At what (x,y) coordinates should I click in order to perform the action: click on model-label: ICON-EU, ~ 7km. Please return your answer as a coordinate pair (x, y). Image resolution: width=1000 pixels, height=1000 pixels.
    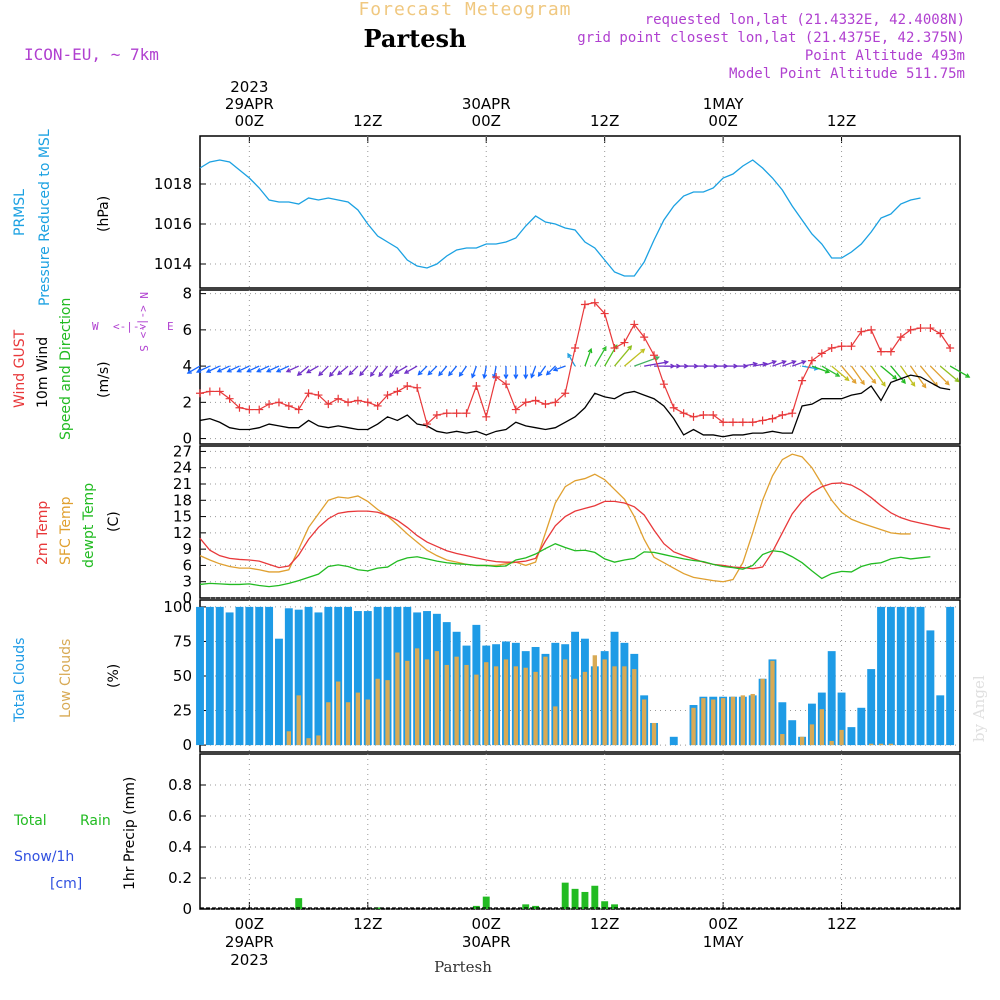
    Looking at the image, I should click on (91, 54).